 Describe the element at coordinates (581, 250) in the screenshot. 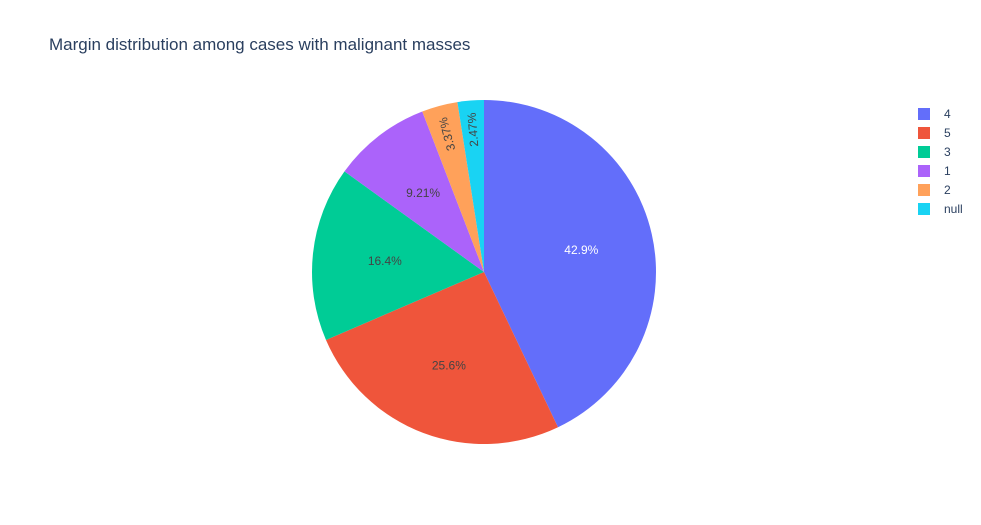

I see `pie-label-4: 42.9%` at that location.